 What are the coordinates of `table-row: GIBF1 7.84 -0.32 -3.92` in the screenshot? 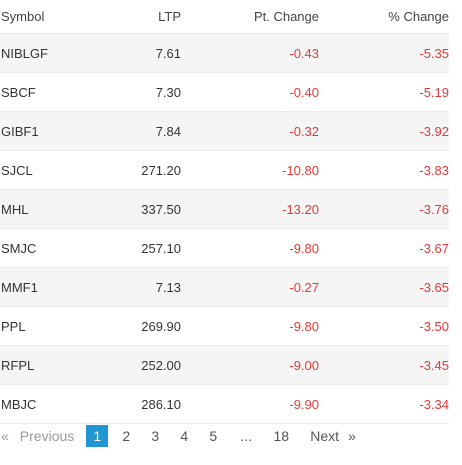 It's located at (224, 131).